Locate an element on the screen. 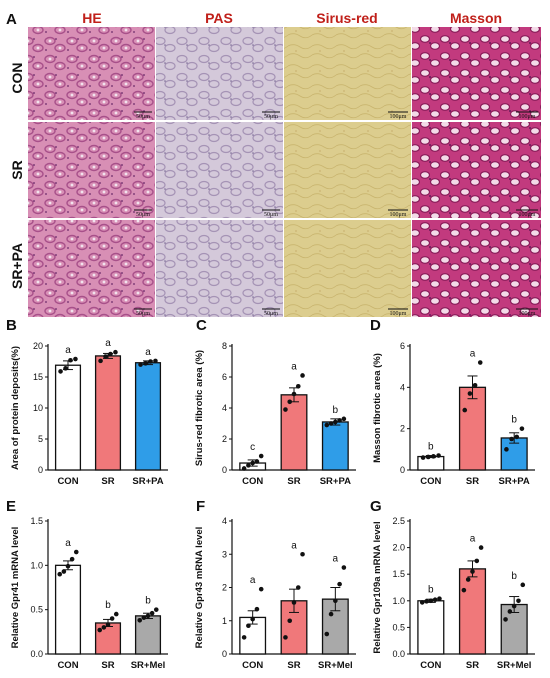  micrograph-sirius-sr is located at coordinates (347, 170).